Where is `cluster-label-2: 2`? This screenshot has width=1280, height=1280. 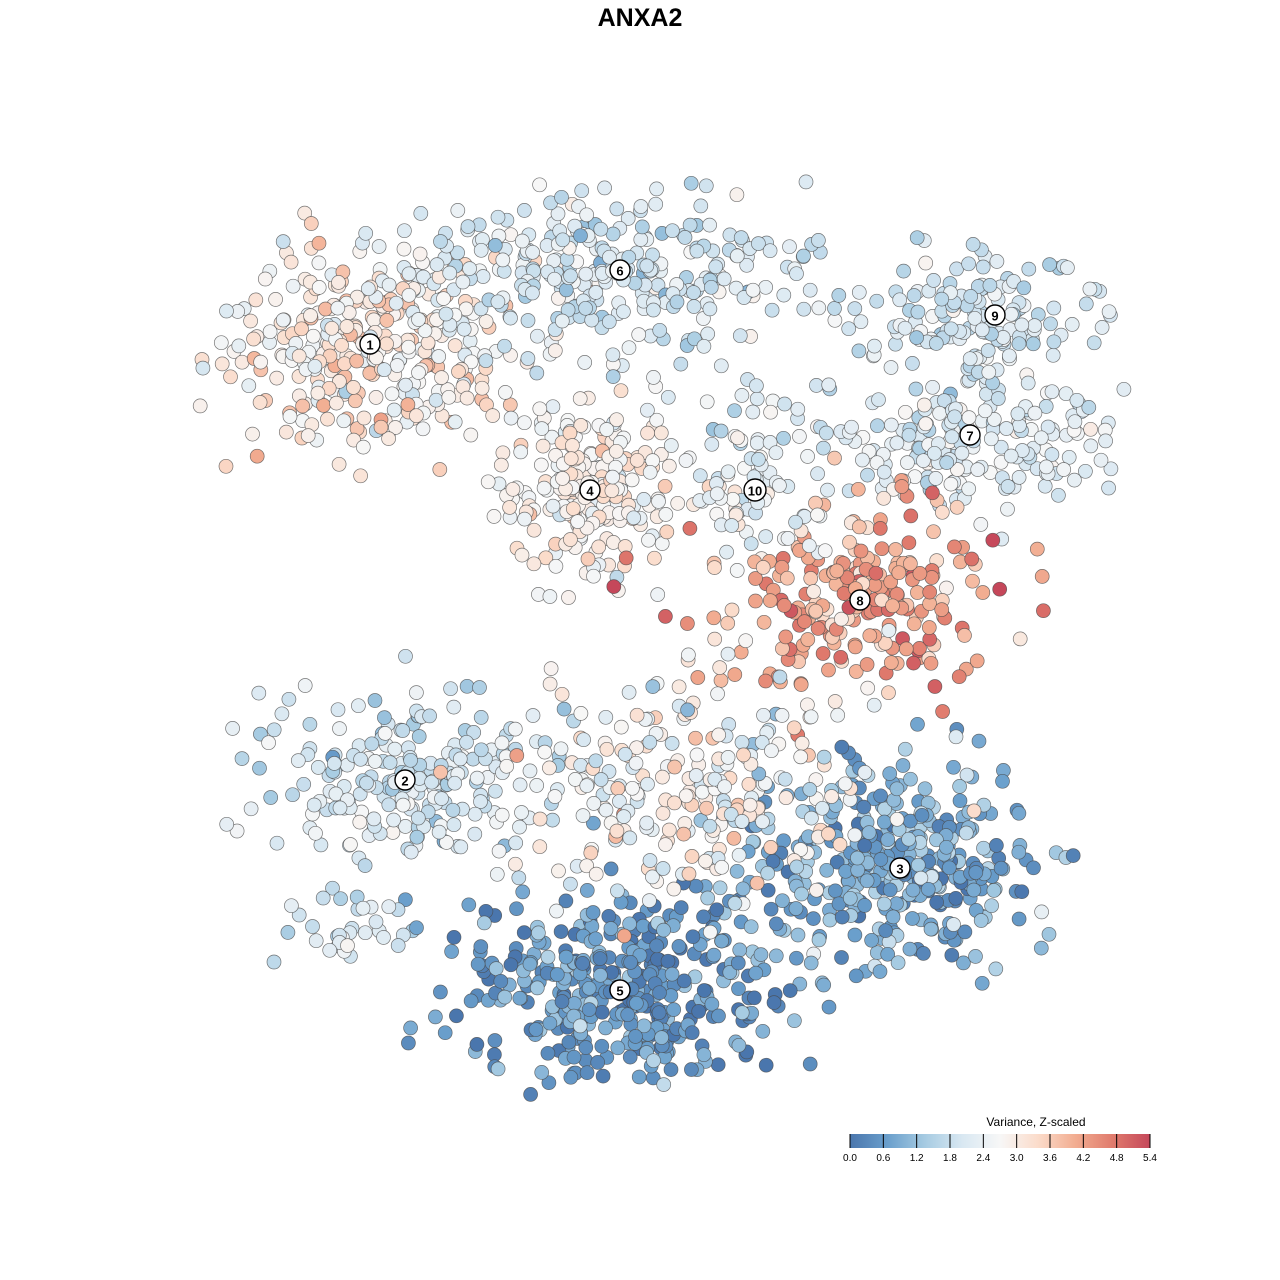
cluster-label-2: 2 is located at coordinates (405, 780).